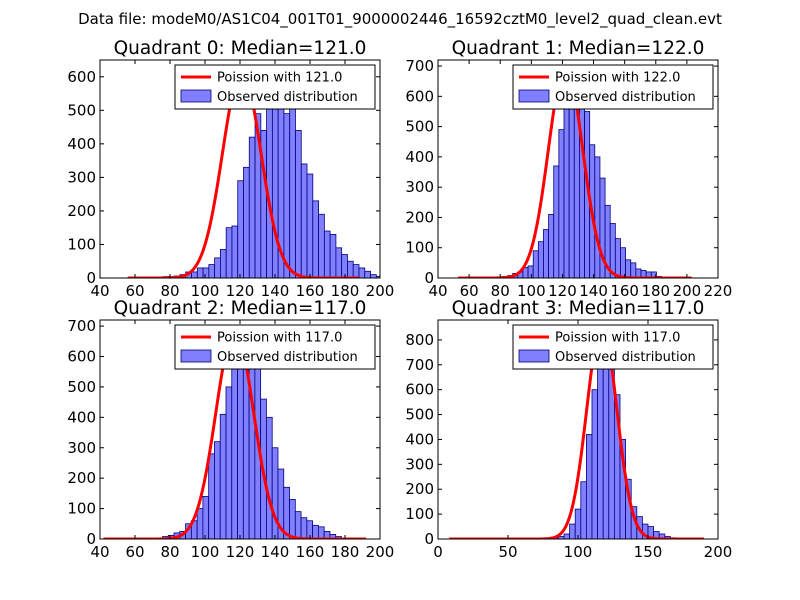 The height and width of the screenshot is (600, 800). Describe the element at coordinates (279, 78) in the screenshot. I see `legend-label-poisson: Poission with 121.0` at that location.